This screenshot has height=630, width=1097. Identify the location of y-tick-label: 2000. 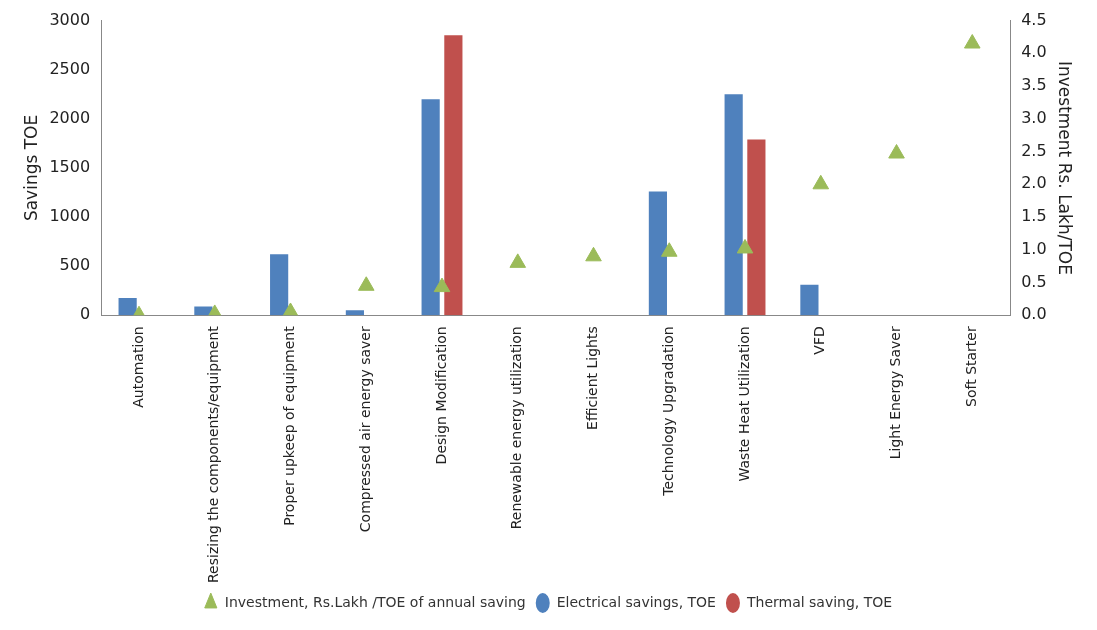
(70, 117).